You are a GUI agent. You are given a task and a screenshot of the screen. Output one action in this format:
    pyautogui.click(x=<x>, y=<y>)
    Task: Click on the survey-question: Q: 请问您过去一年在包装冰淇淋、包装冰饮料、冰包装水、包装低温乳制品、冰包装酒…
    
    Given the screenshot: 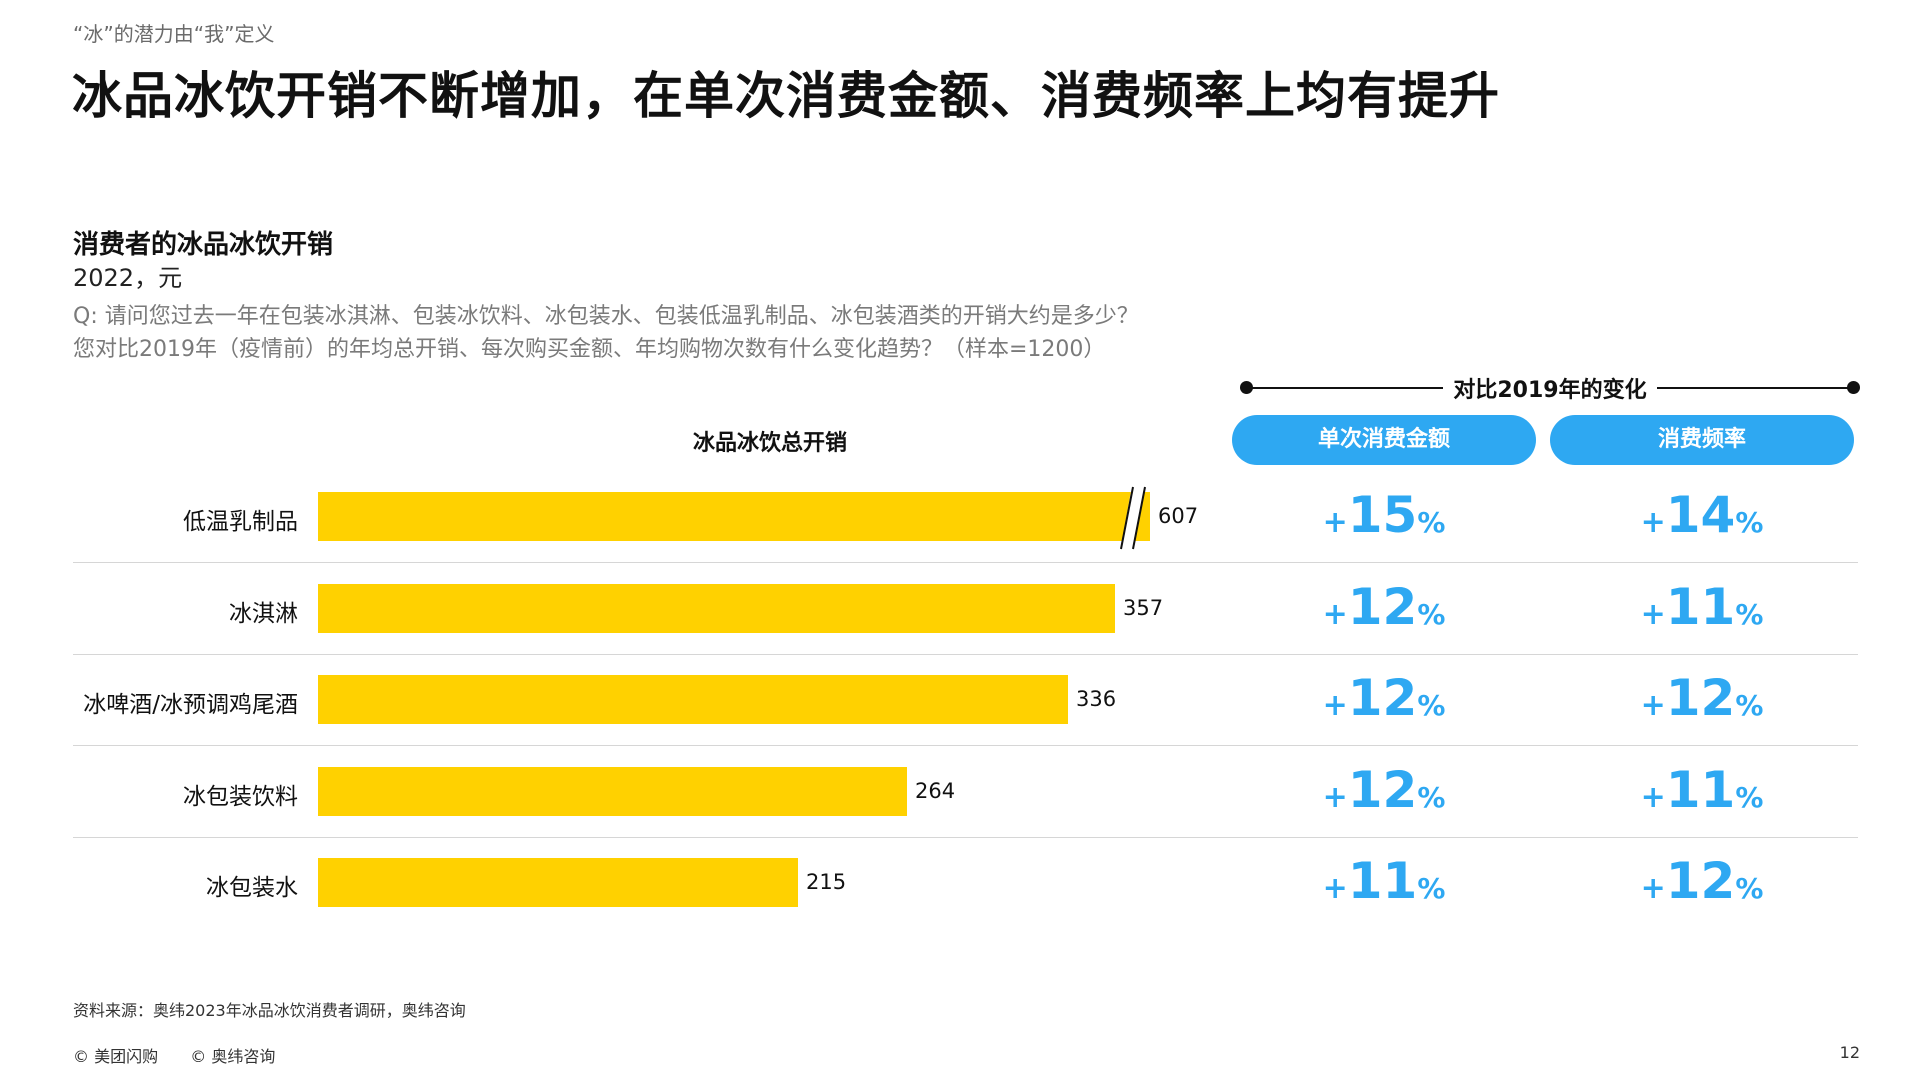 What is the action you would take?
    pyautogui.click(x=606, y=333)
    